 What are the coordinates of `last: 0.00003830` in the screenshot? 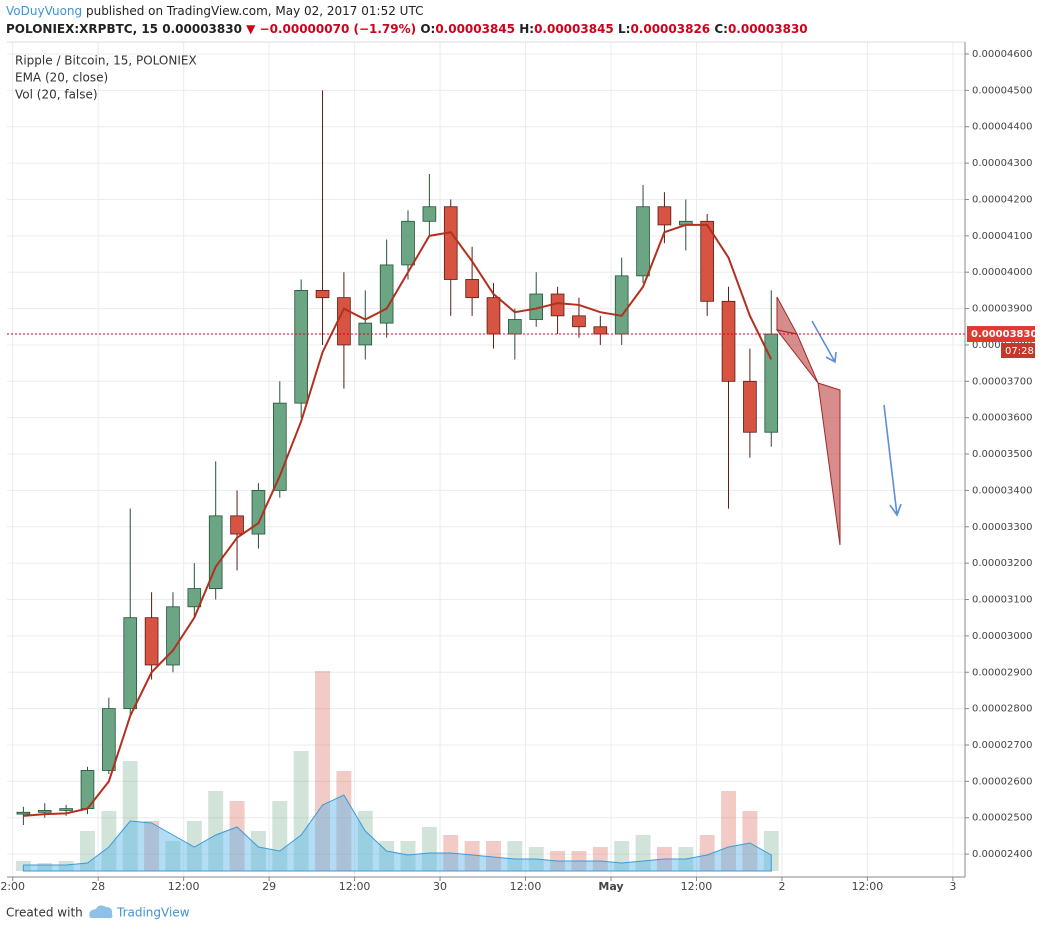 It's located at (202, 29).